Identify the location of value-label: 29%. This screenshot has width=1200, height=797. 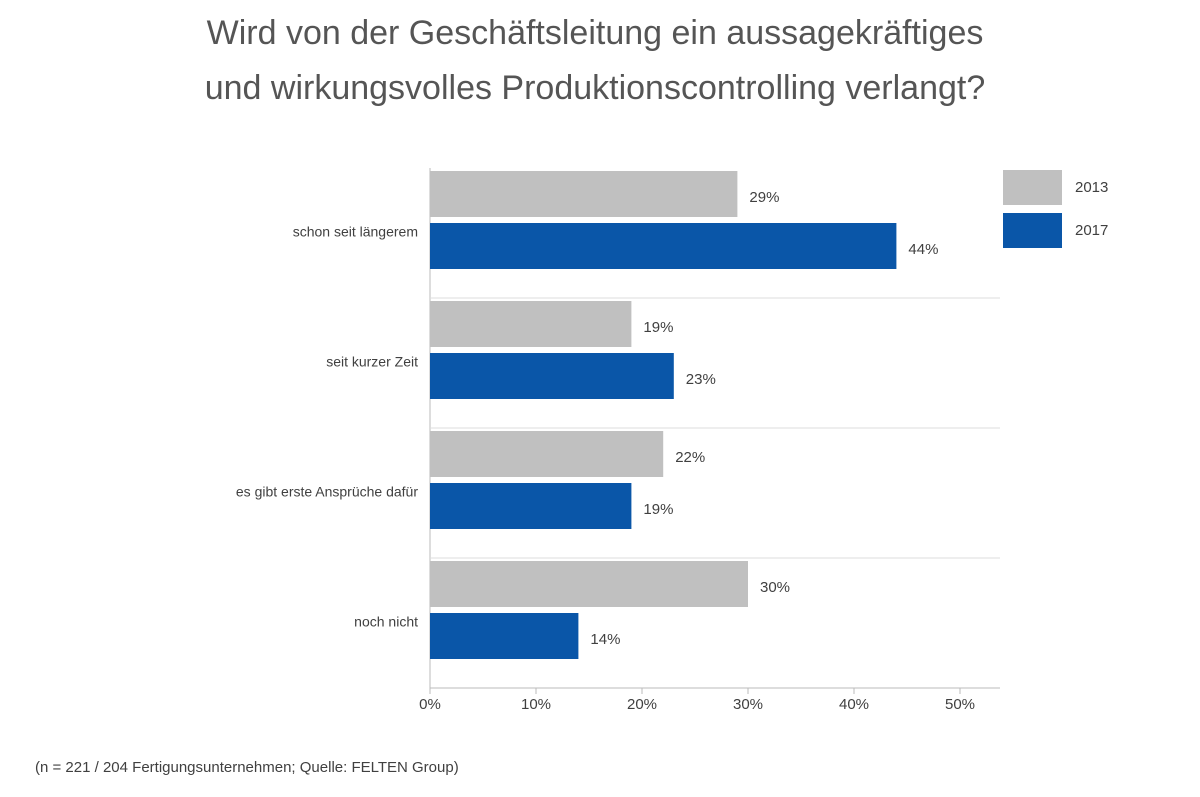
(764, 197).